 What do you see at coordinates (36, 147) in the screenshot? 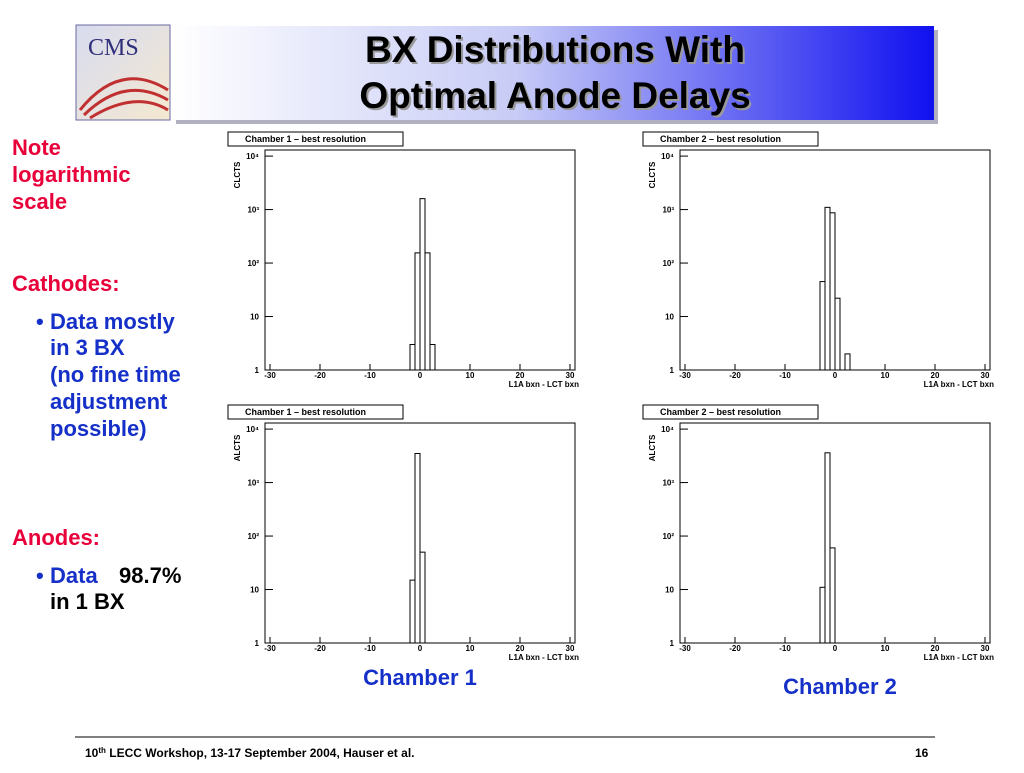
I see `note-line: Note` at bounding box center [36, 147].